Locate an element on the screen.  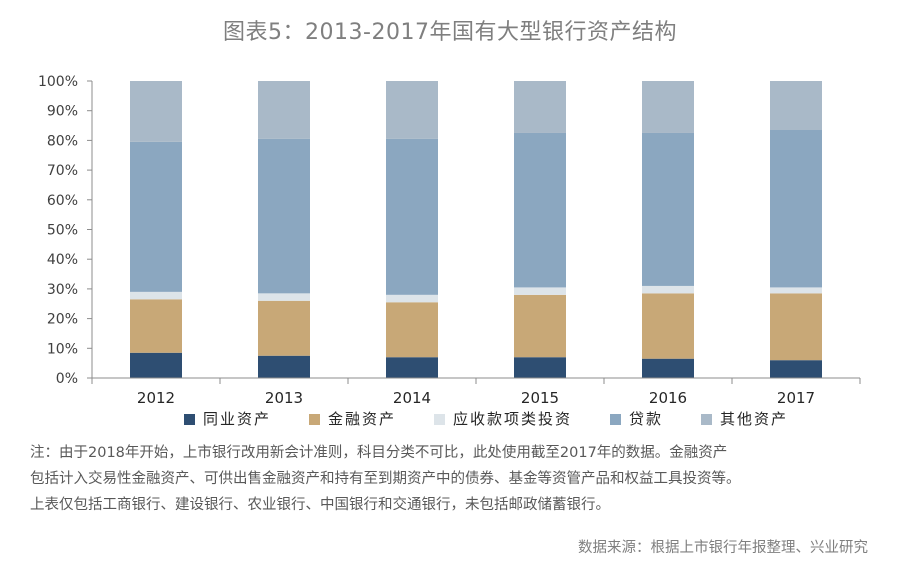
legend-label: 同业资产 is located at coordinates (237, 419).